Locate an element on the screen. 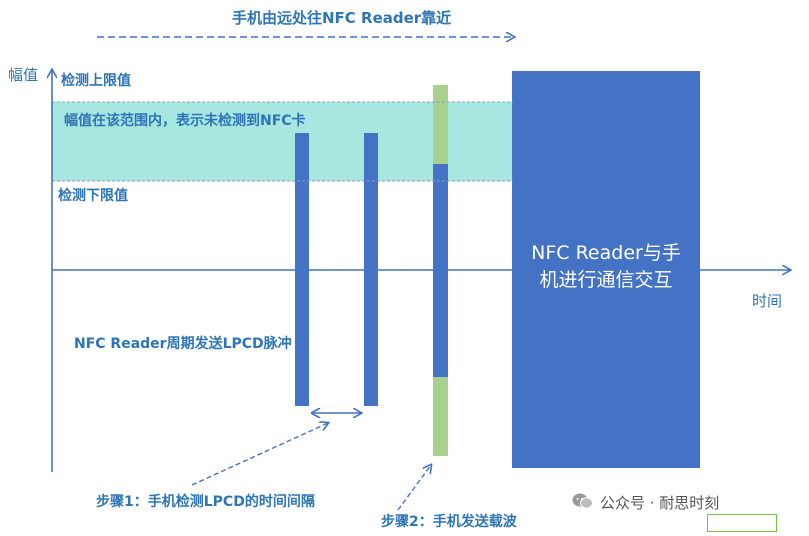 This screenshot has height=536, width=809. carrier-bar-top is located at coordinates (440, 124).